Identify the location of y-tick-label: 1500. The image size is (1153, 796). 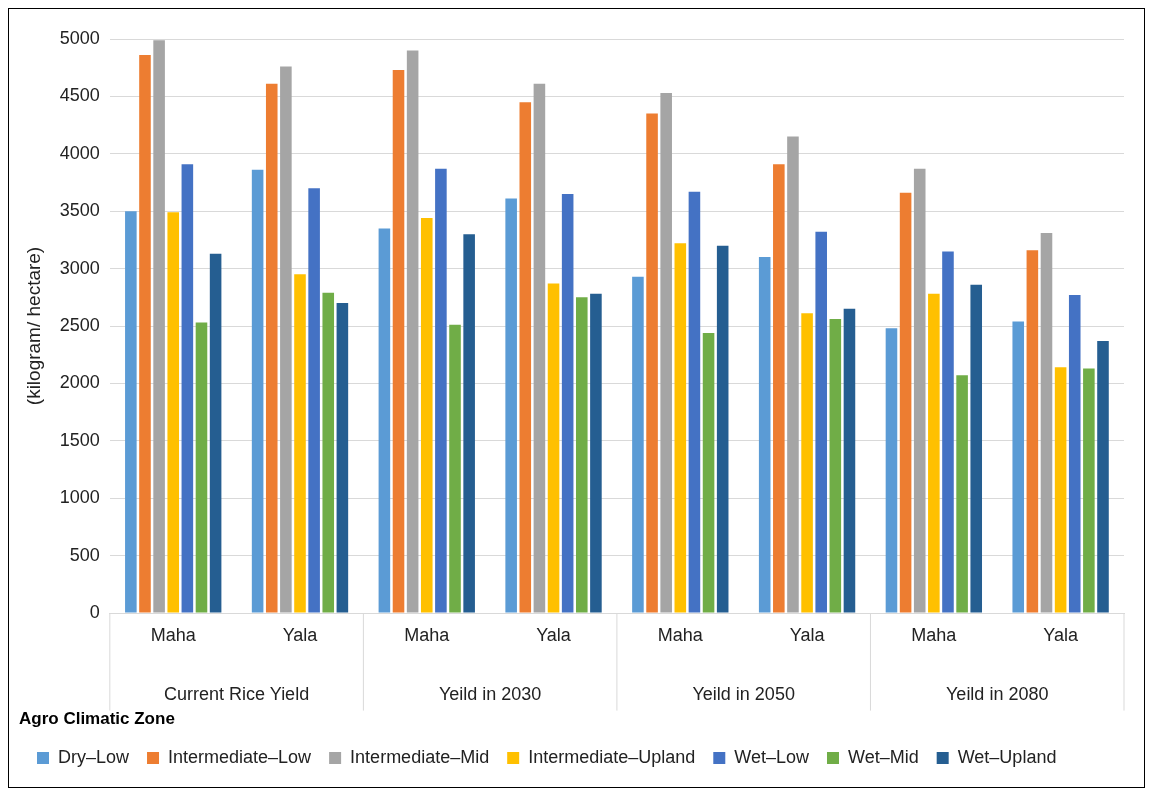
(79, 439).